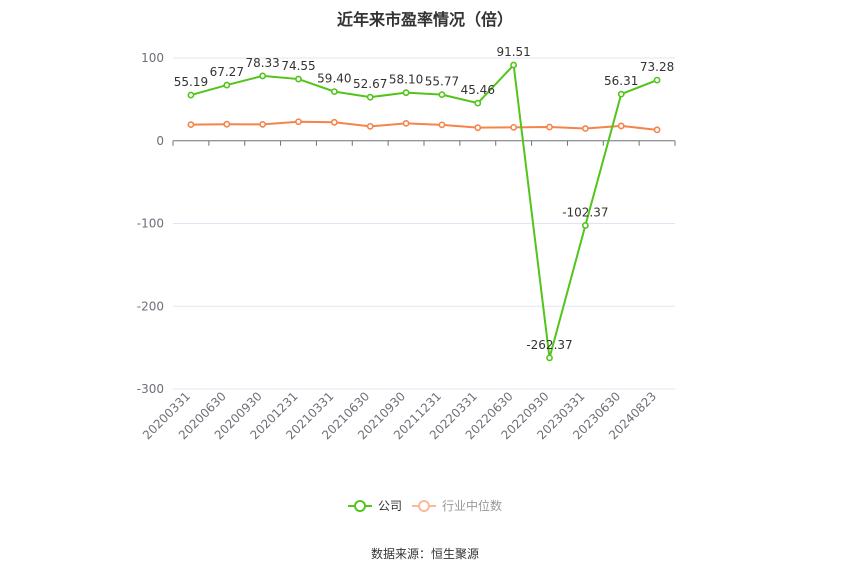  What do you see at coordinates (227, 72) in the screenshot?
I see `data-label: 67.27` at bounding box center [227, 72].